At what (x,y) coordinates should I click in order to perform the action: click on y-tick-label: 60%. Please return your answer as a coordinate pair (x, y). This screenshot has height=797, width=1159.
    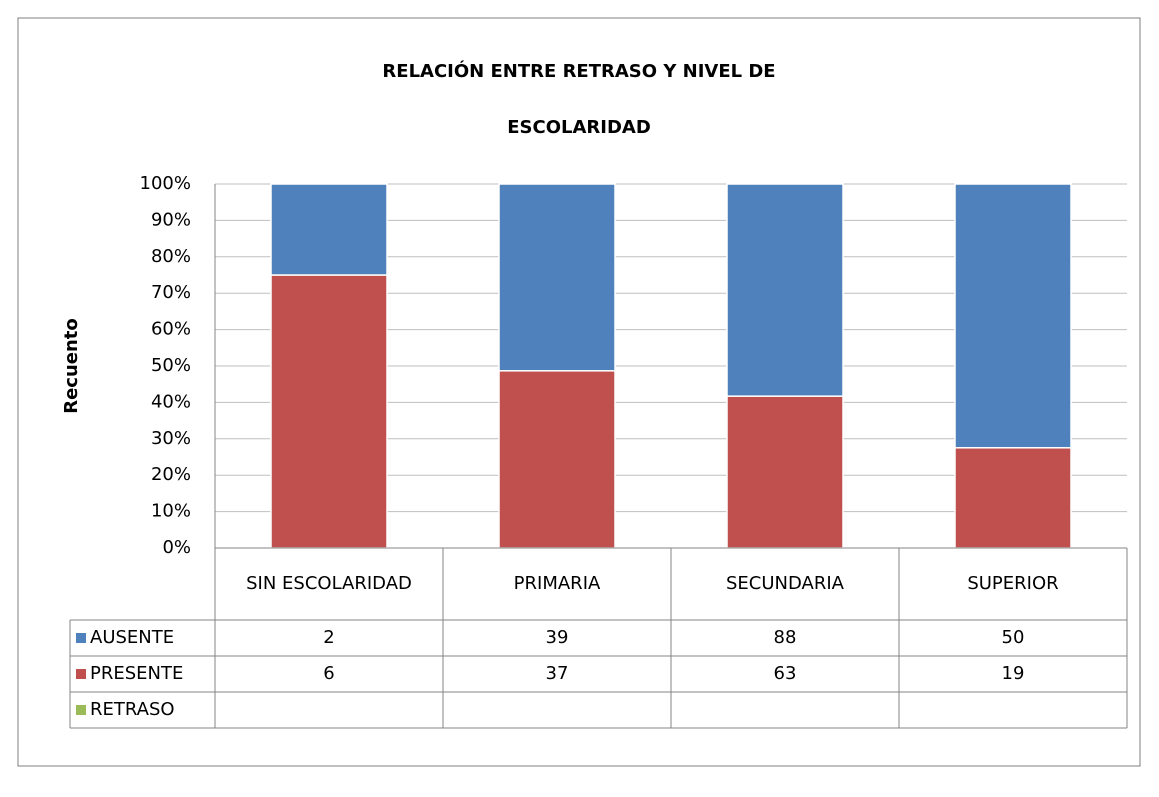
    Looking at the image, I should click on (171, 329).